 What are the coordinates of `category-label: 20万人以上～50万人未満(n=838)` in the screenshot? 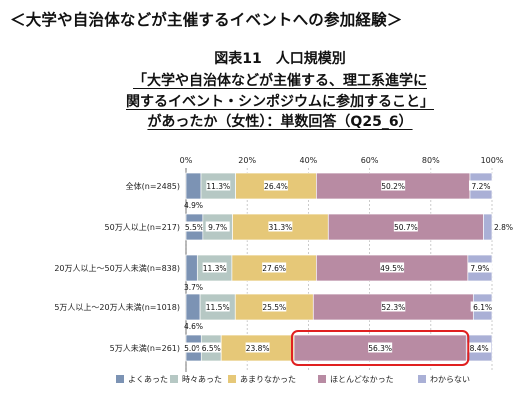 It's located at (117, 268).